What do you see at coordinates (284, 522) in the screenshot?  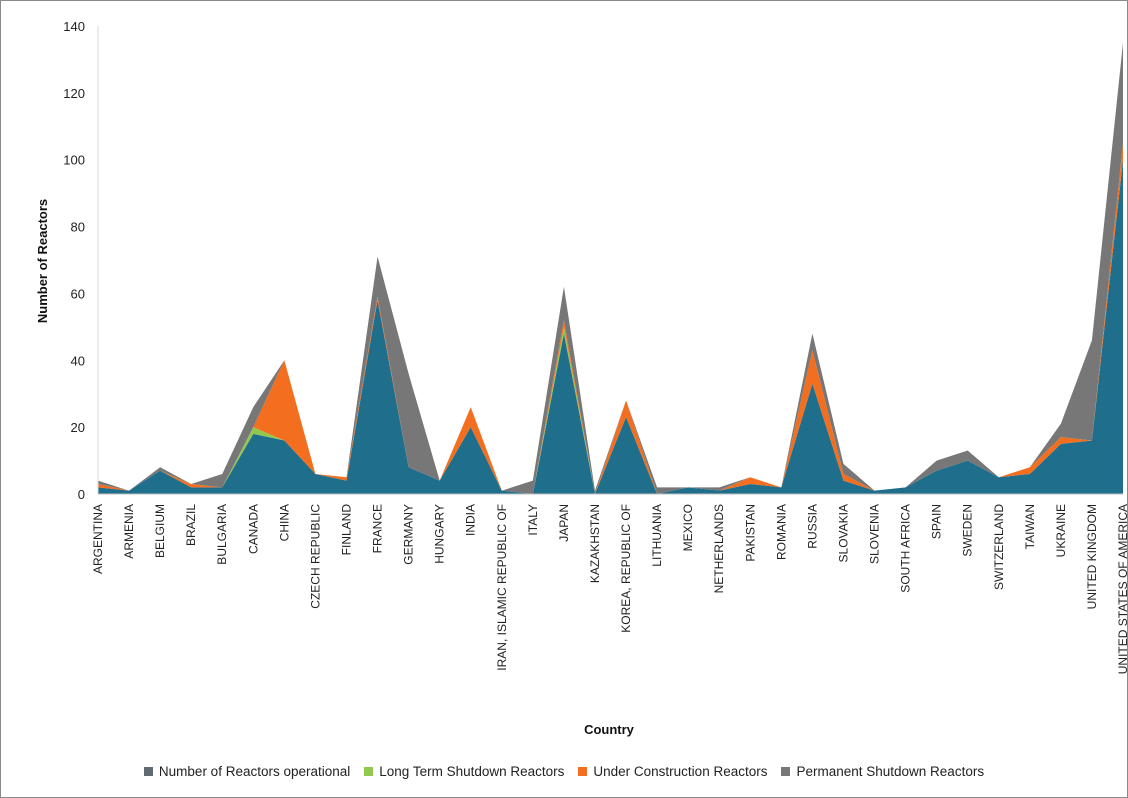 I see `x-tick-label: CHINA` at bounding box center [284, 522].